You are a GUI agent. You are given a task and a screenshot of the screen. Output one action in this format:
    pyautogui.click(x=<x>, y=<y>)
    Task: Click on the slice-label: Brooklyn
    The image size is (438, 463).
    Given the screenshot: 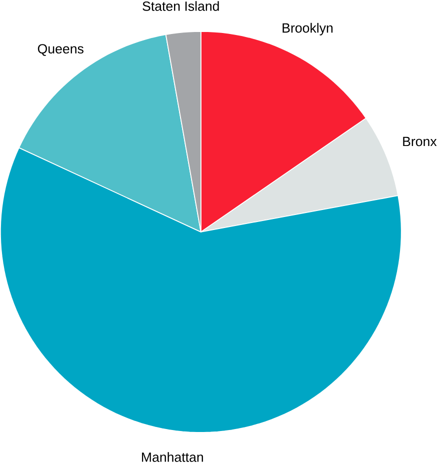 What is the action you would take?
    pyautogui.click(x=307, y=29)
    